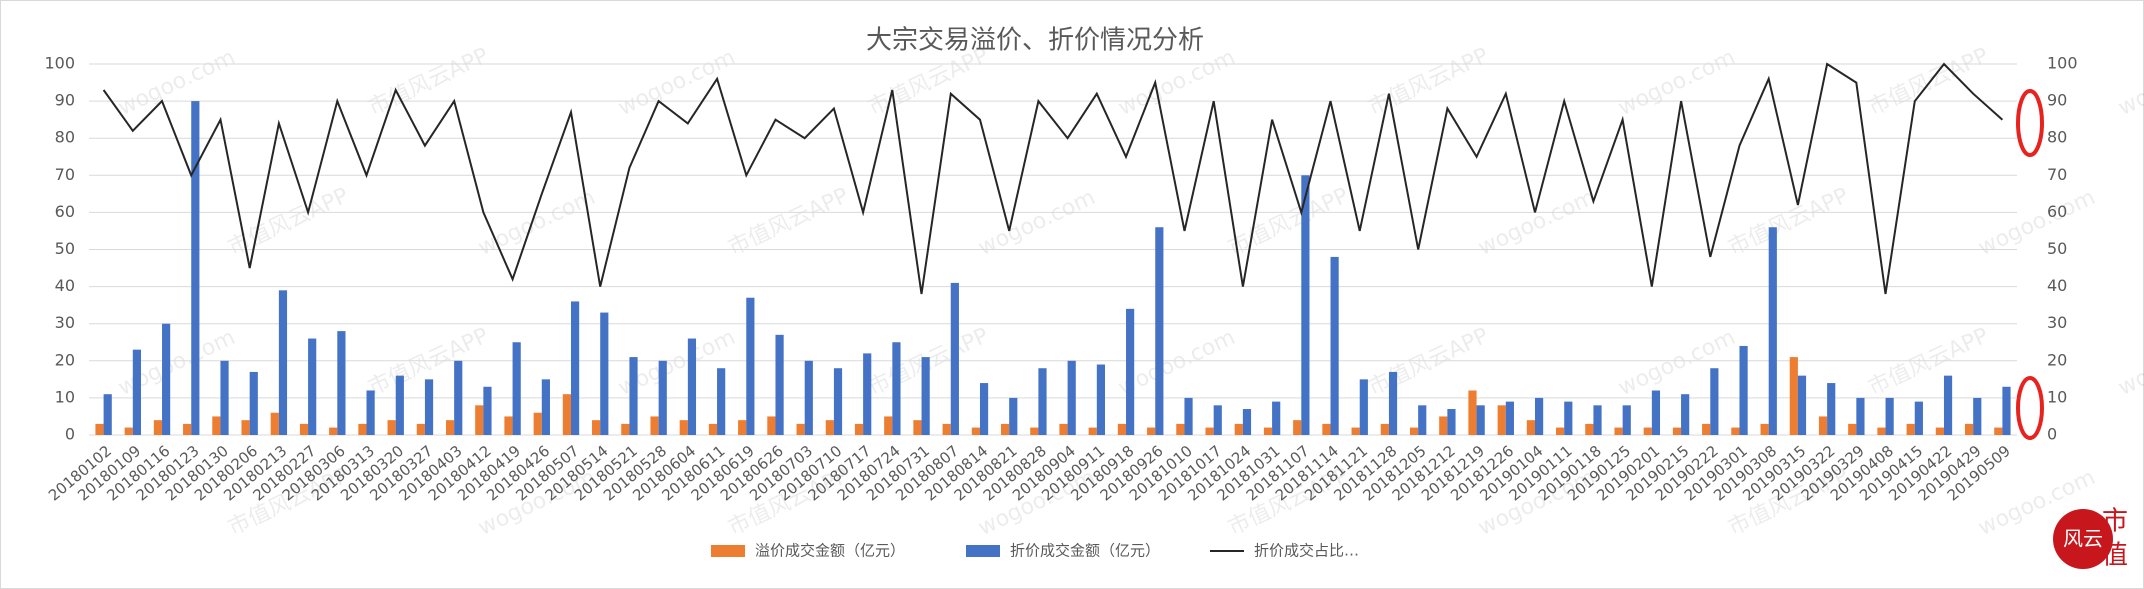  I want to click on y-tick-label: 30, so click(65, 322).